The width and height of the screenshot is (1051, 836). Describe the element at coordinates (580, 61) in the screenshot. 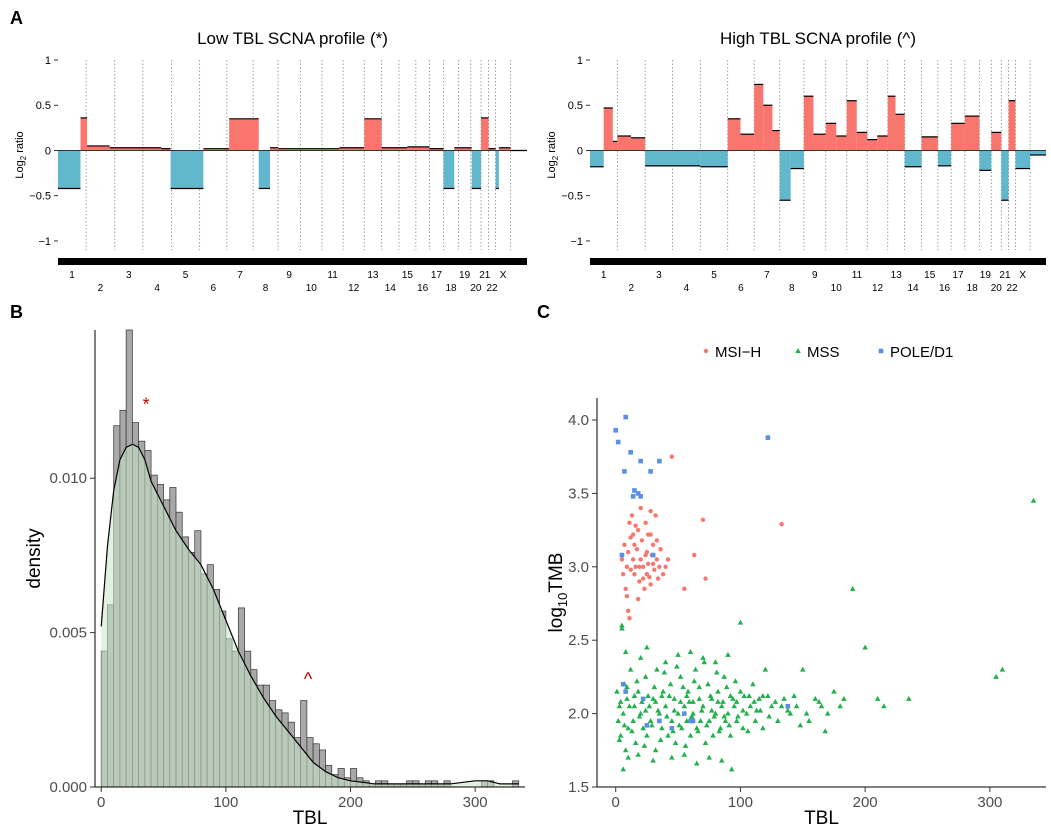

I see `y-tick-label: 1` at that location.